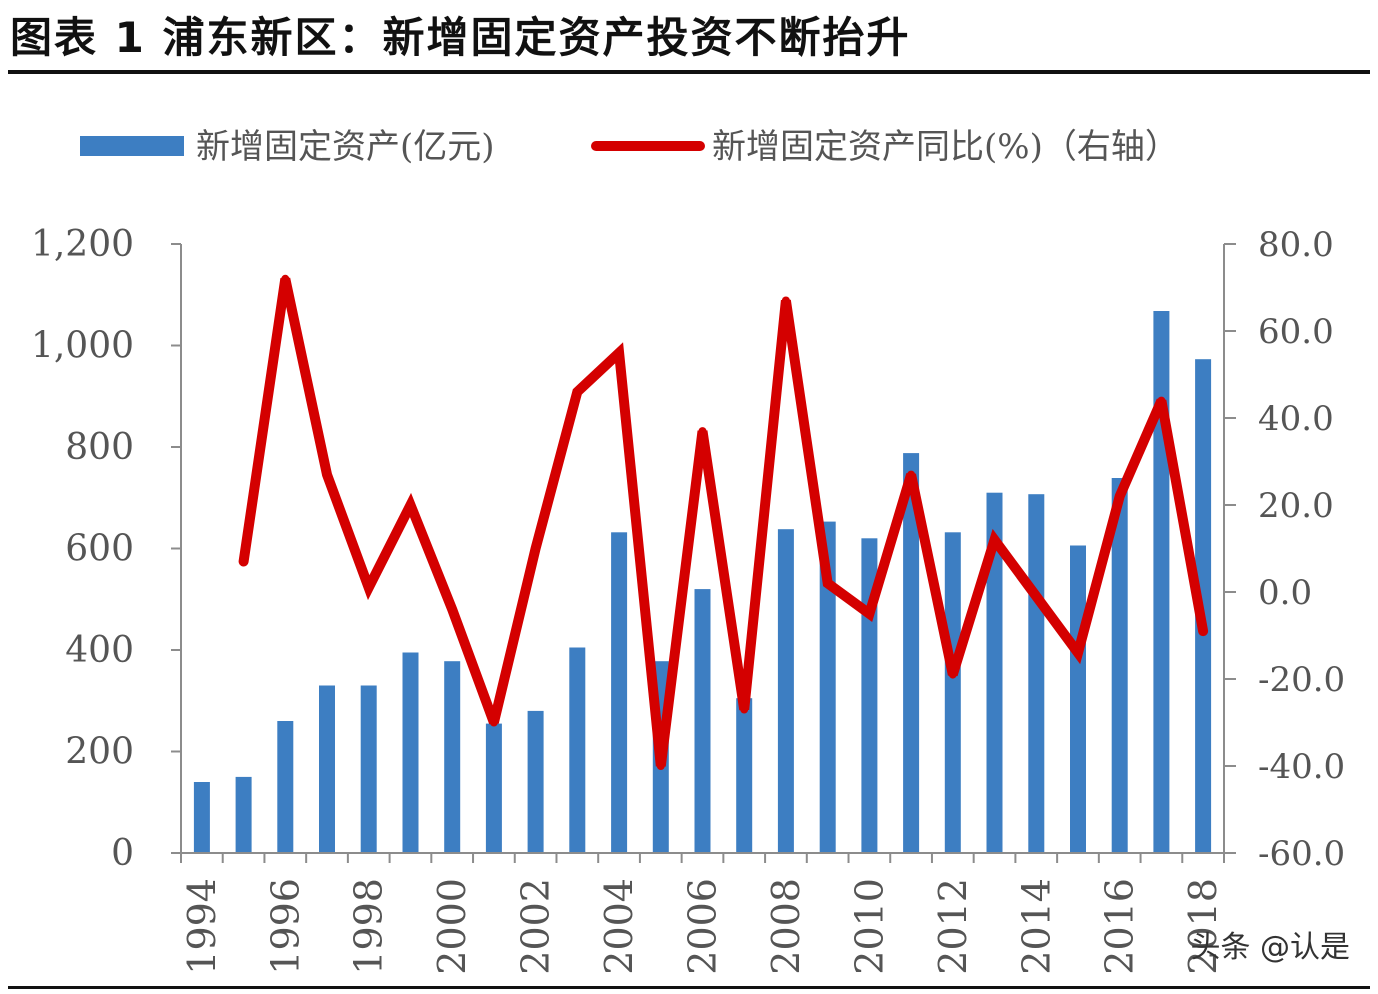 The image size is (1378, 994). What do you see at coordinates (1161, 582) in the screenshot?
I see `bar-2017` at bounding box center [1161, 582].